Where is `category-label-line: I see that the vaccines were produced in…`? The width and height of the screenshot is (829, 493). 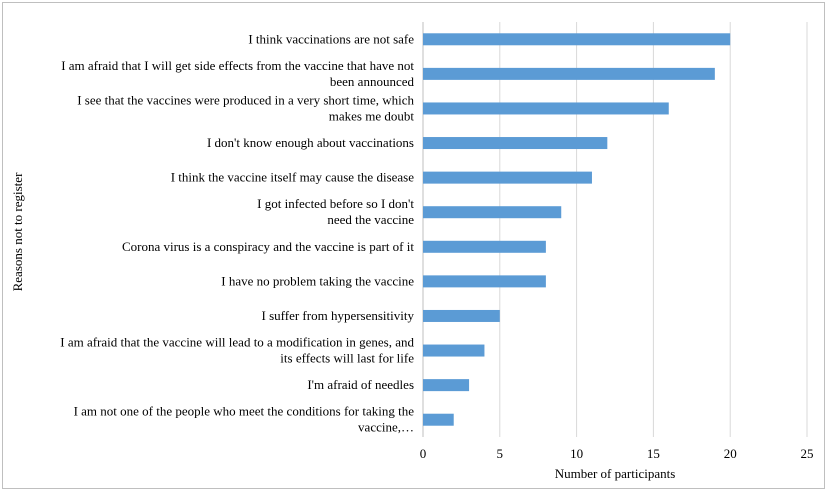 category-label-line: I see that the vaccines were produced in… is located at coordinates (245, 99).